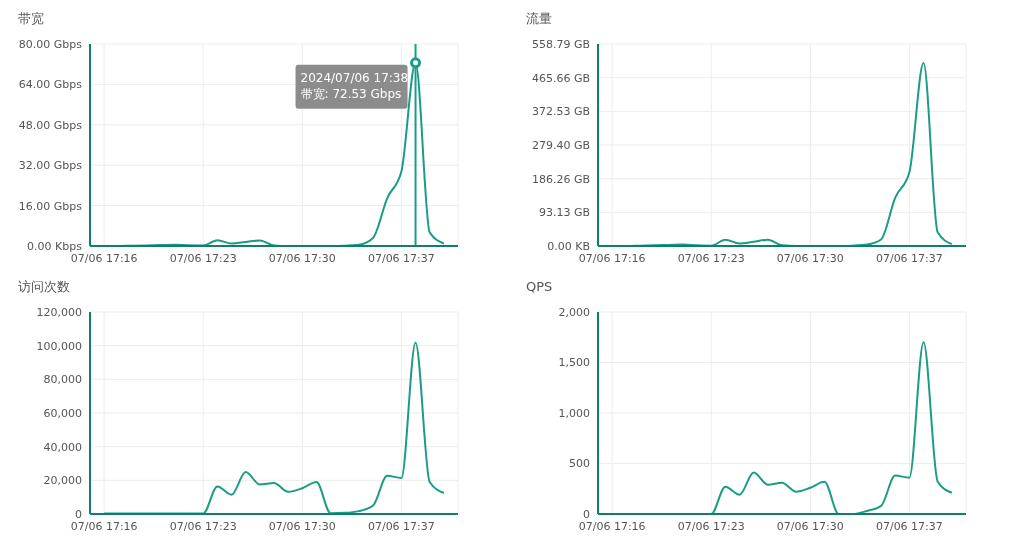 The width and height of the screenshot is (1024, 558). I want to click on y-tick-label: 372.53 GB, so click(560, 112).